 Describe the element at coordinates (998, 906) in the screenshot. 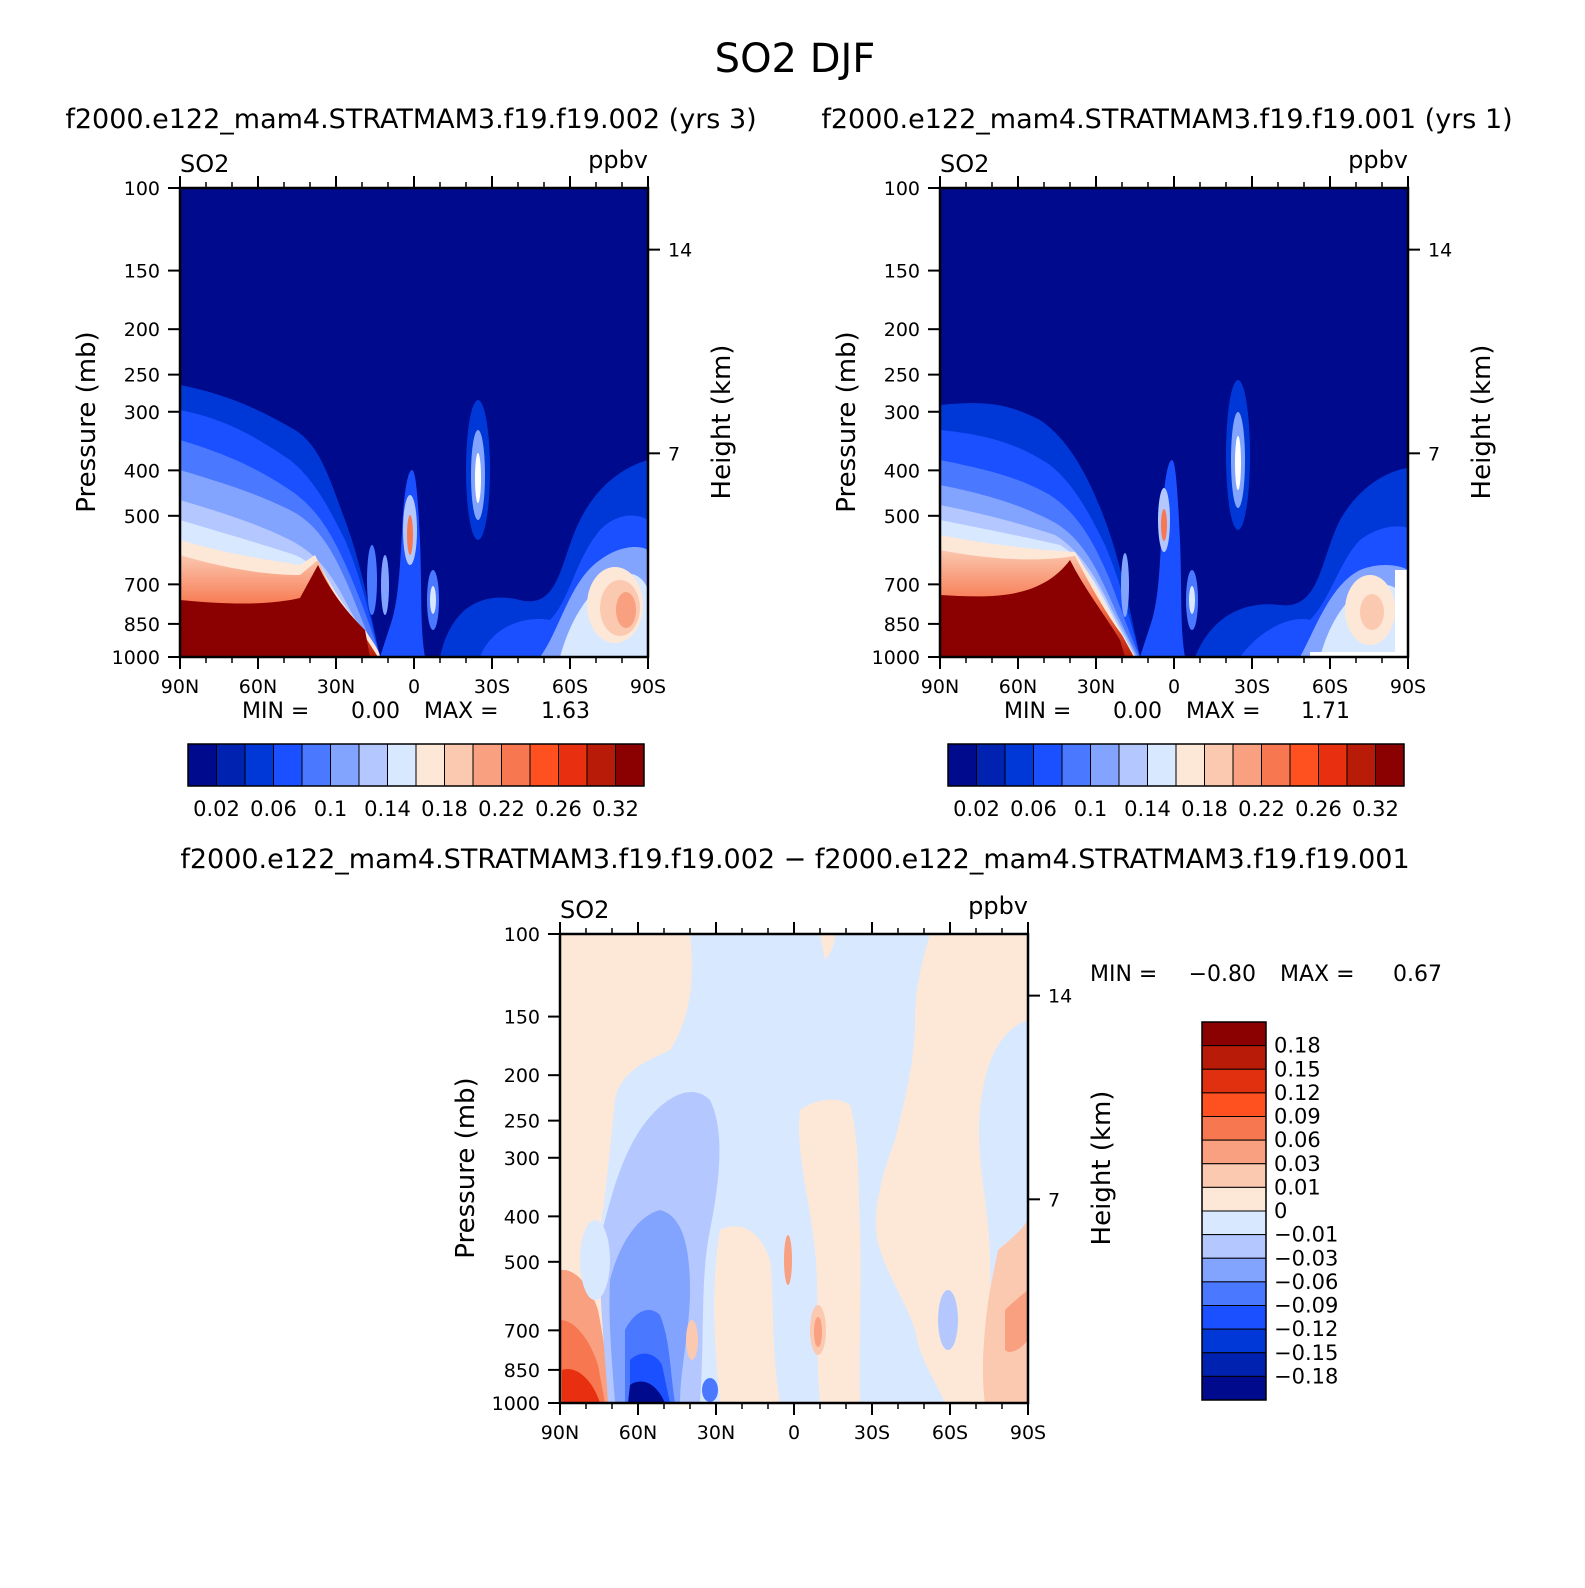

I see `panel-diff-units-label: ppbv` at that location.